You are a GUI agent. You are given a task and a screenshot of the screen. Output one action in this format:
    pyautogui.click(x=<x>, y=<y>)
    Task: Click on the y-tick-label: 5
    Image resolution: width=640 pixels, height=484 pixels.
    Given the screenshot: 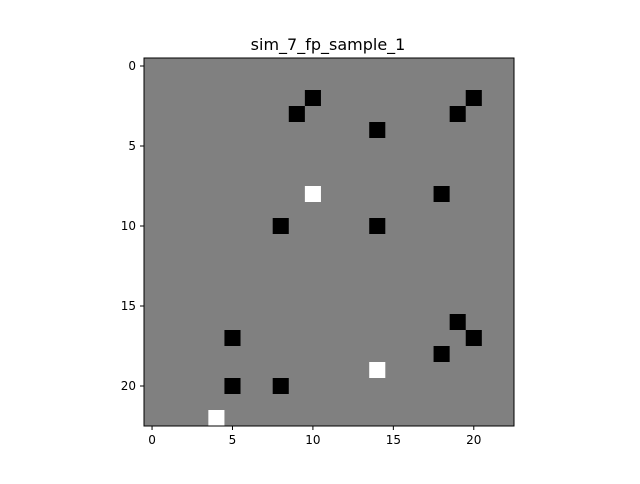 What is the action you would take?
    pyautogui.click(x=132, y=146)
    